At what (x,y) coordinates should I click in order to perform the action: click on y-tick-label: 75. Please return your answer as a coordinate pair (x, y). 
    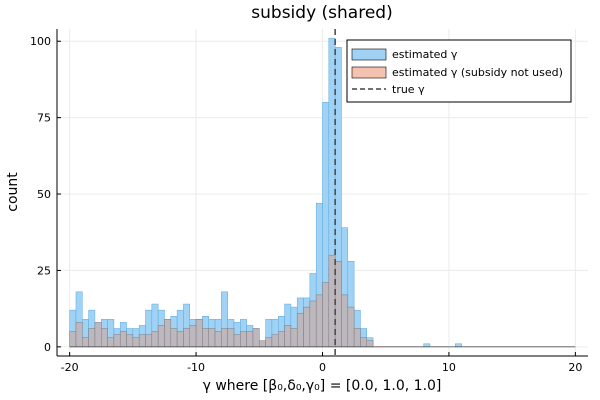
    Looking at the image, I should click on (44, 118).